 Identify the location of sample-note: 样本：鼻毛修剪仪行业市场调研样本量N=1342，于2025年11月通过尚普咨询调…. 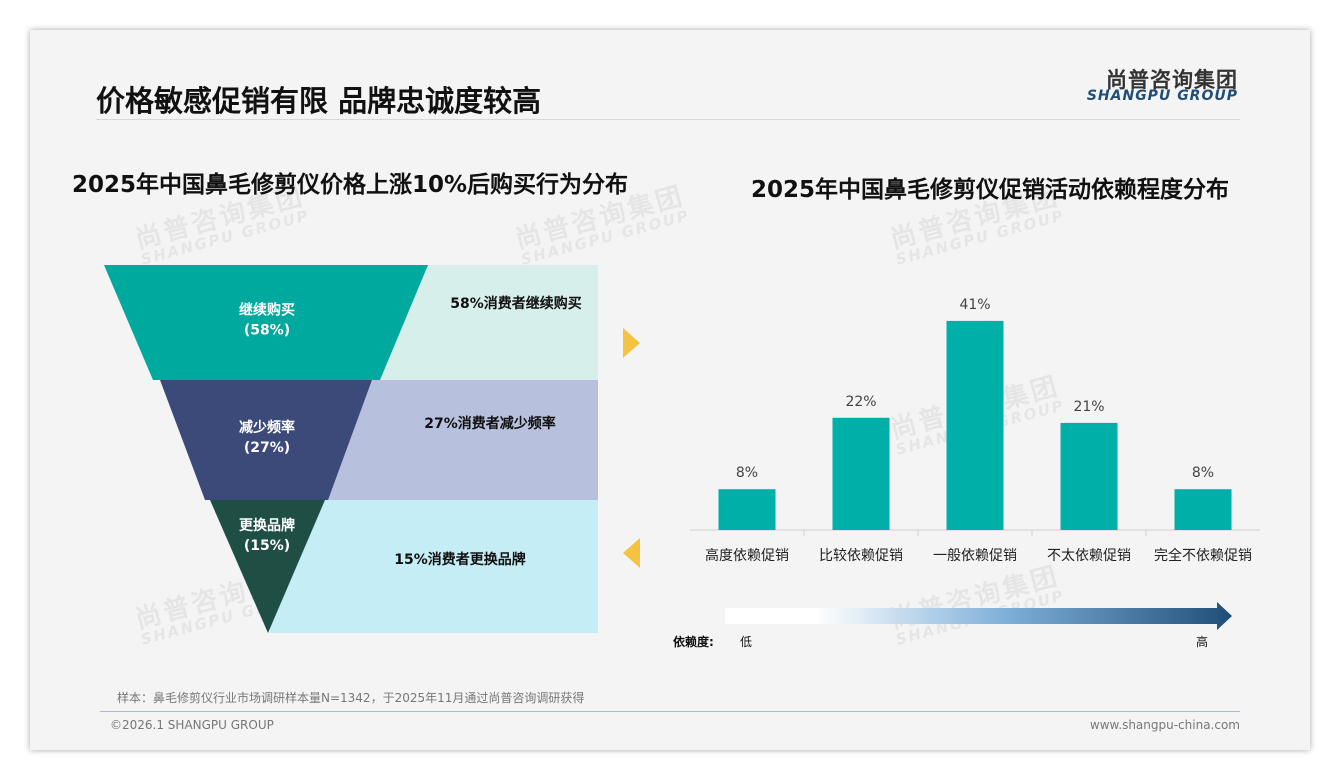
(351, 698).